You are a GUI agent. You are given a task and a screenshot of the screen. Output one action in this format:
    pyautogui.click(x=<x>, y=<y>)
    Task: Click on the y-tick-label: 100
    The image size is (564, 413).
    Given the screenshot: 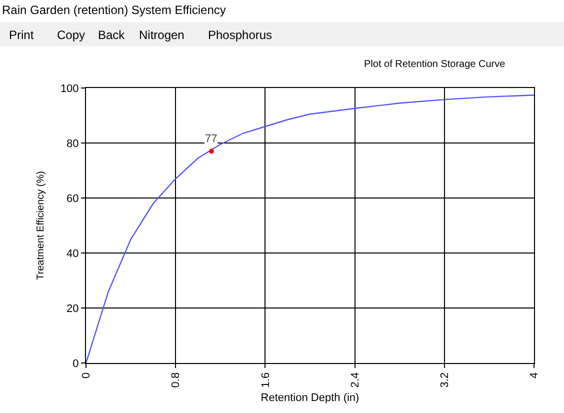 What is the action you would take?
    pyautogui.click(x=69, y=88)
    